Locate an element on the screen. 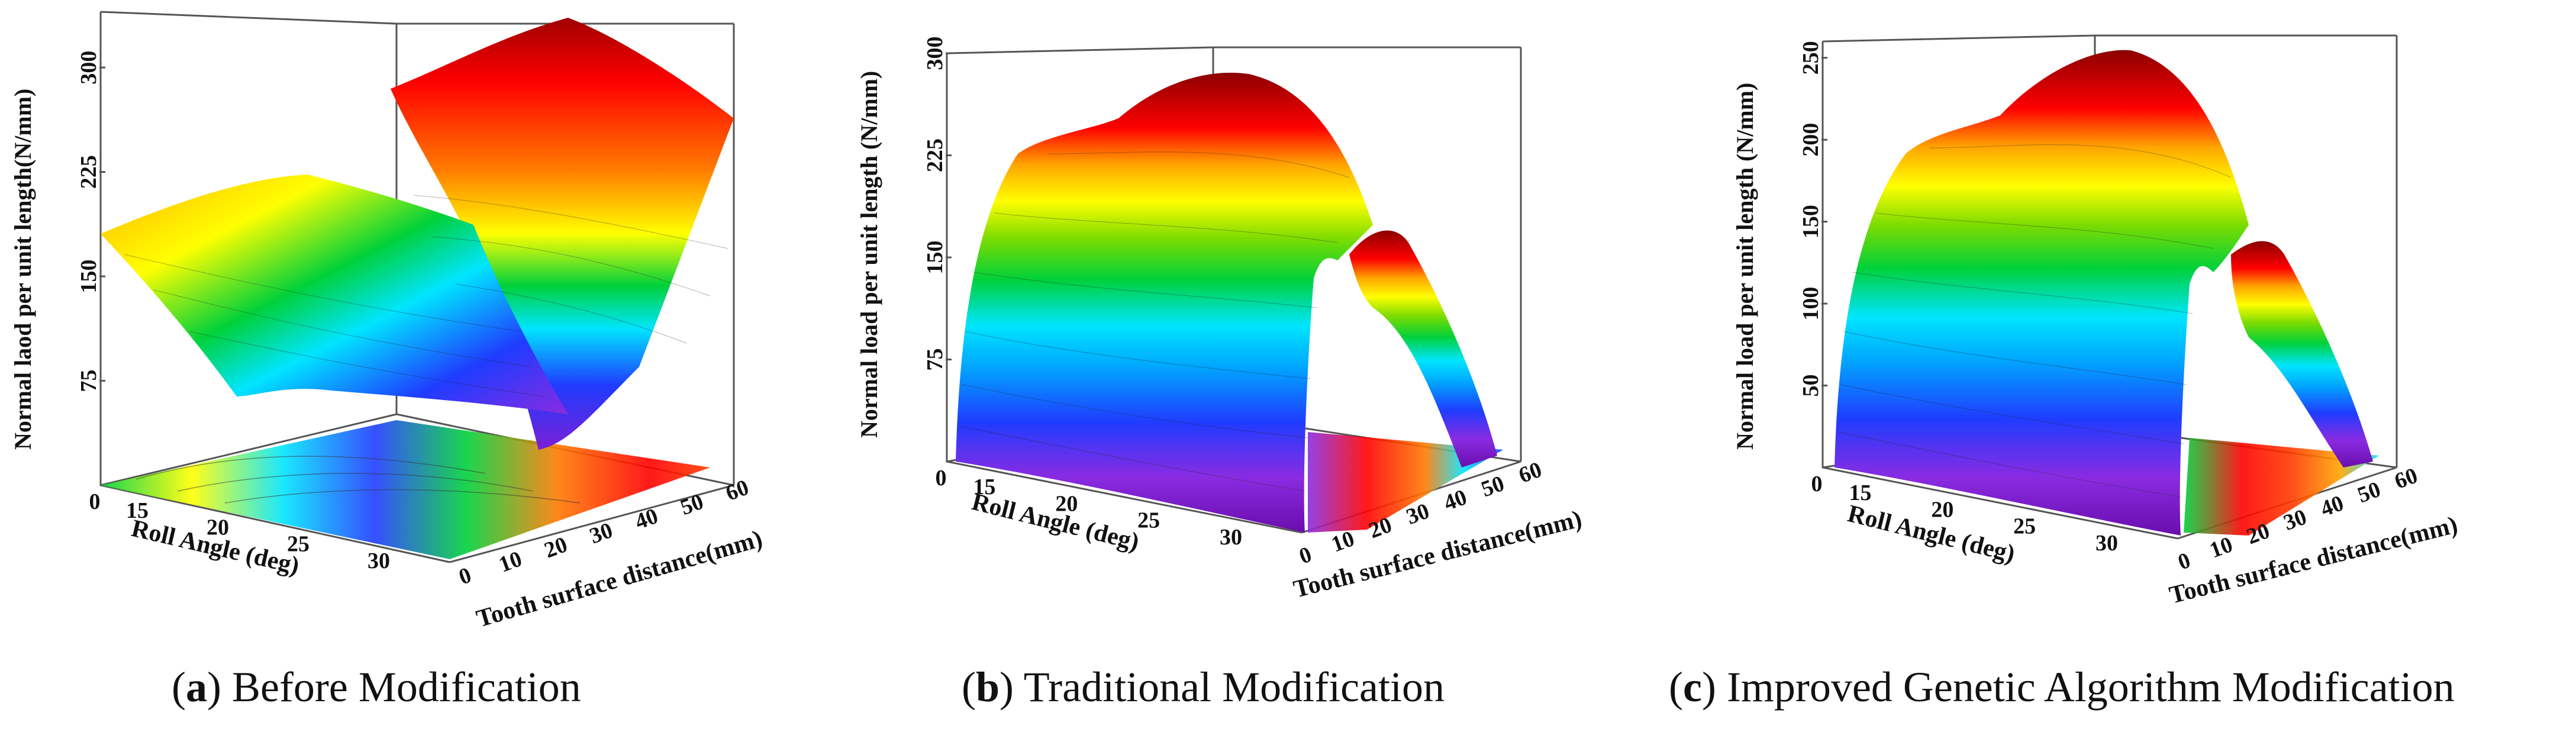 The width and height of the screenshot is (2576, 745). z-tick-label: 200 is located at coordinates (1810, 140).